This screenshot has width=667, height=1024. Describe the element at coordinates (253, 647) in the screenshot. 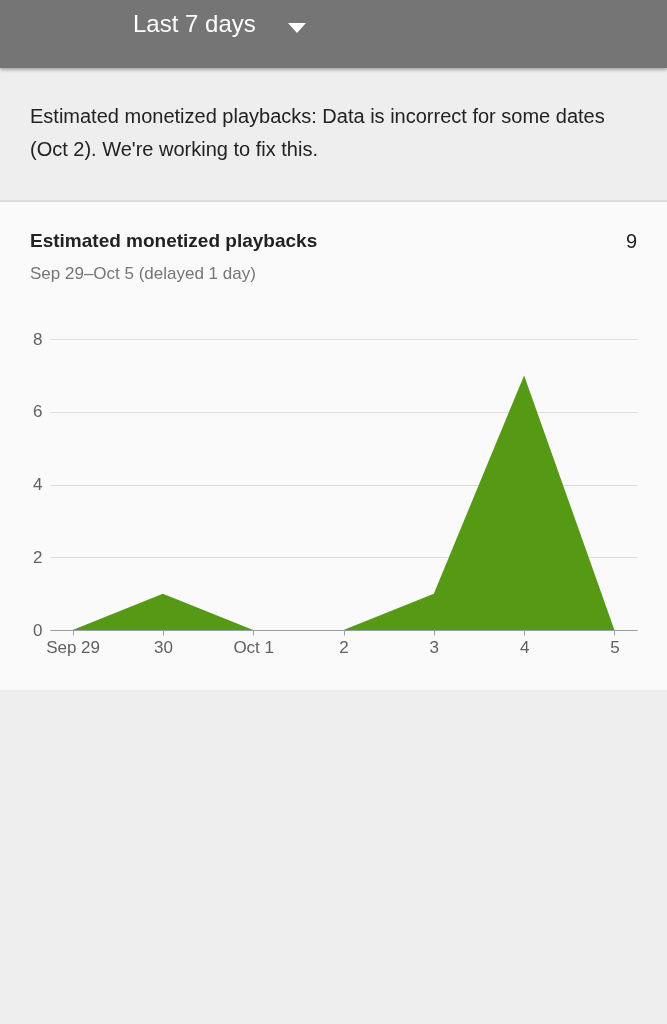

I see `x-tick-label: Oct 1` at that location.